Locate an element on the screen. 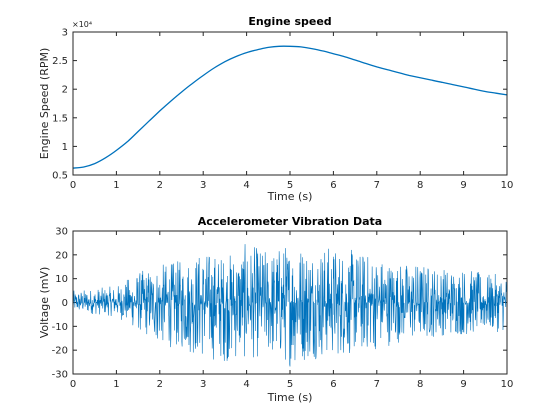  y-tick-label: 10 is located at coordinates (61, 279).